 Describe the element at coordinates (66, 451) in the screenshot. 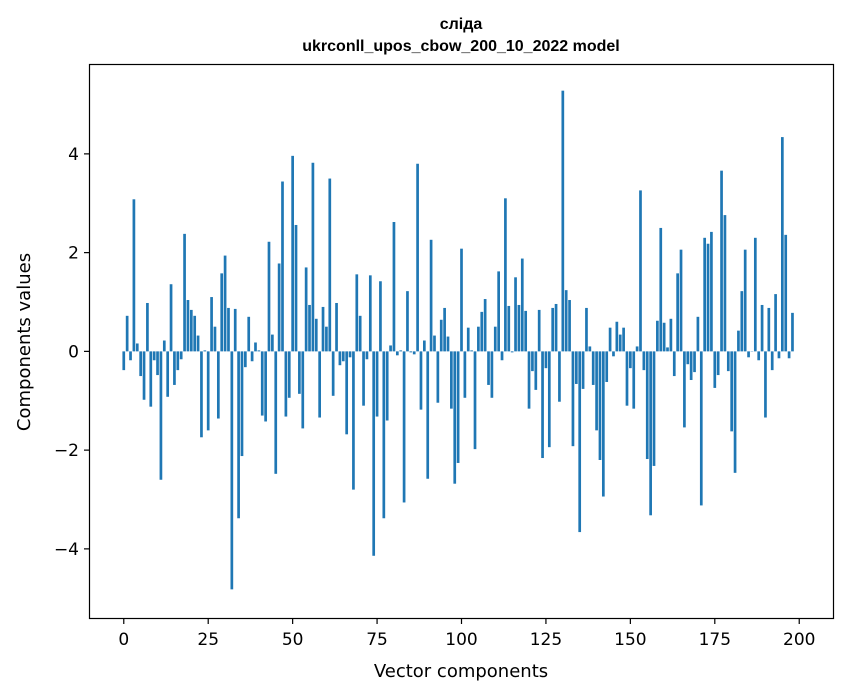

I see `y-tick-label: −2` at that location.